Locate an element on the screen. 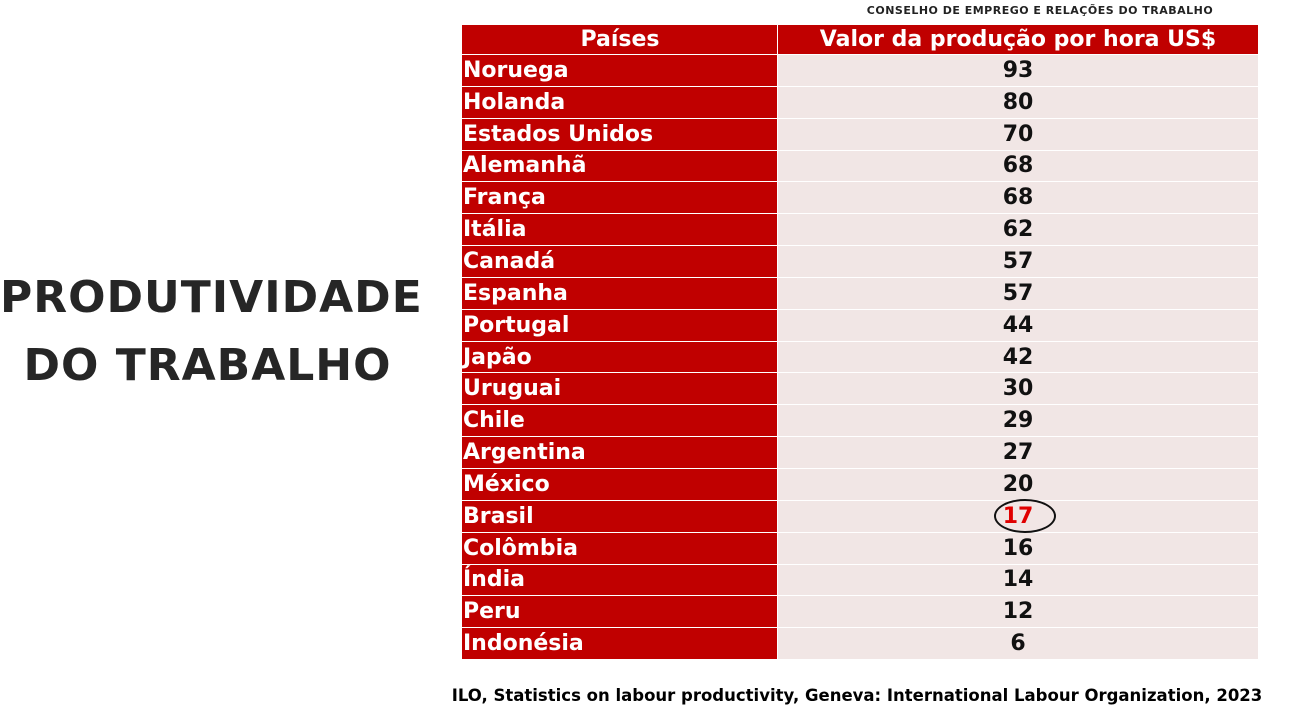 The image size is (1301, 717). table-row: Estados Unidos 70 is located at coordinates (860, 134).